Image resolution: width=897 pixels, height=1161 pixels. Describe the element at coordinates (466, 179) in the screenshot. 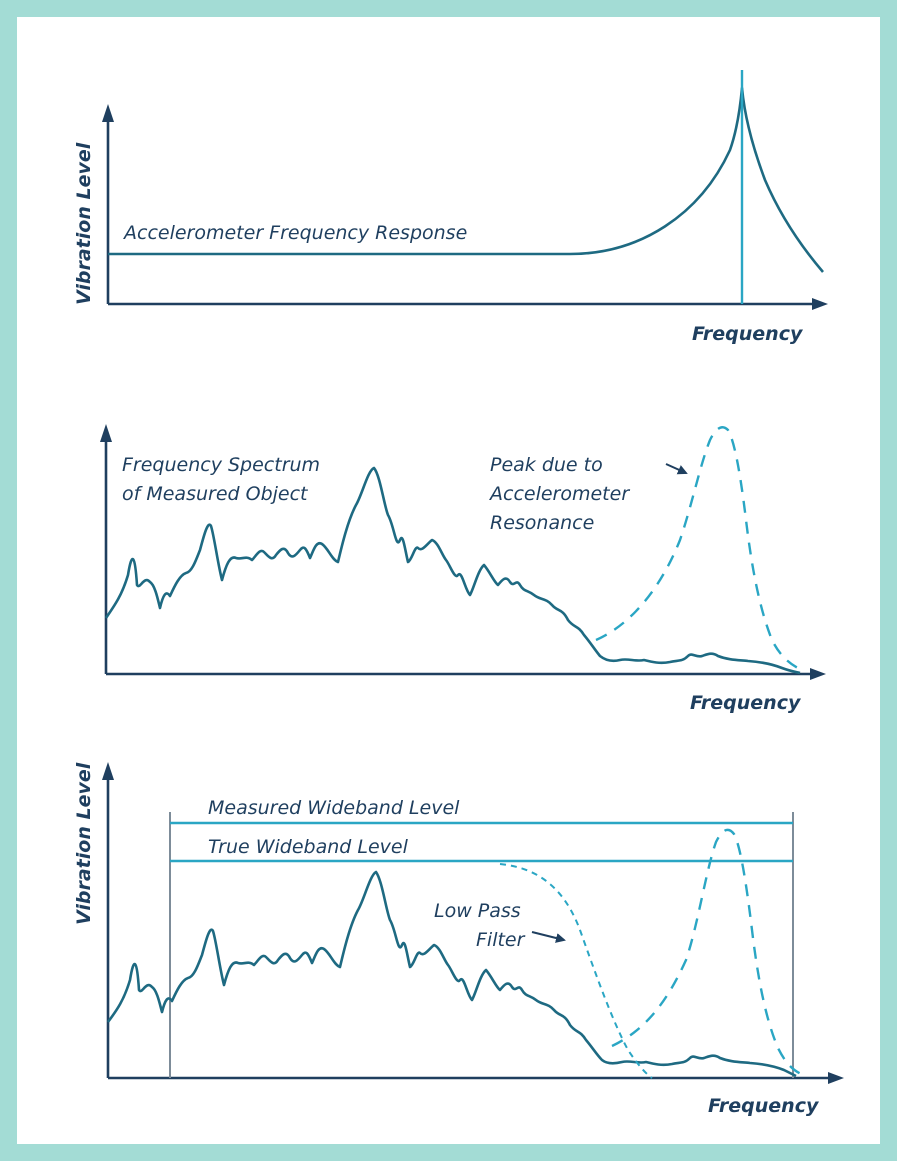

I see `panel1-response-curve` at that location.